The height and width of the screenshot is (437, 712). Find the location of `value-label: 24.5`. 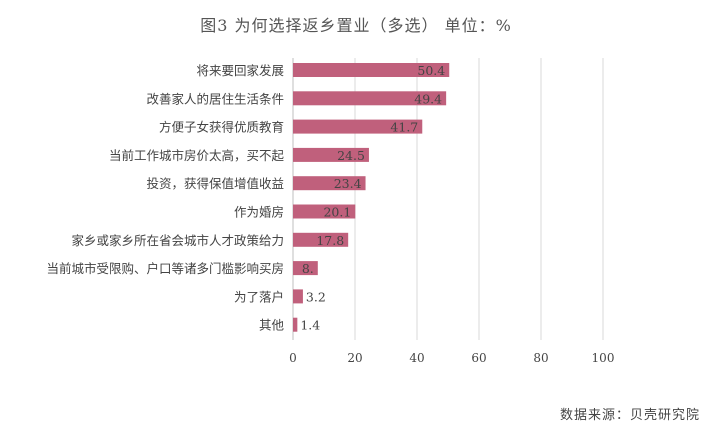

value-label: 24.5 is located at coordinates (351, 155).